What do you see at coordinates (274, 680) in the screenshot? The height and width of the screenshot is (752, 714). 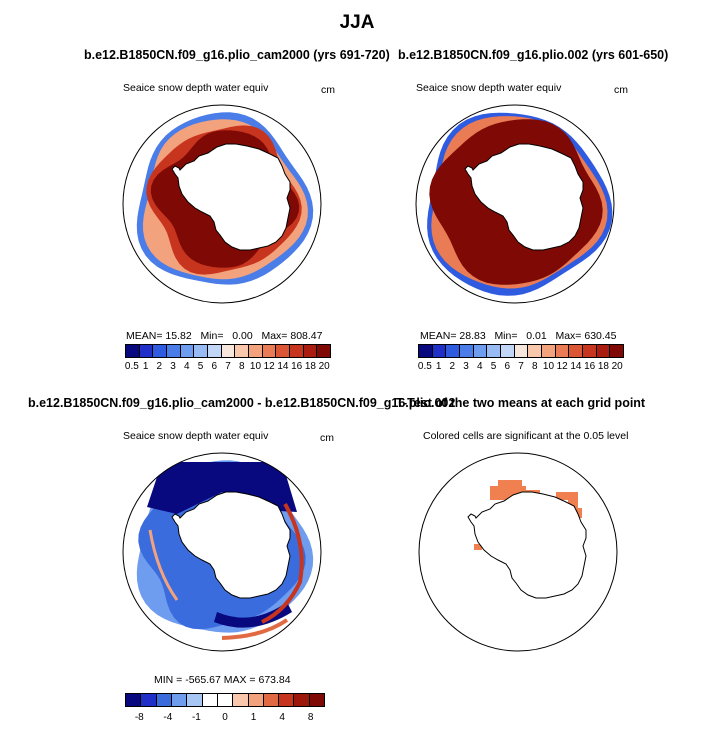 I see `panel-3-max: 673.84` at bounding box center [274, 680].